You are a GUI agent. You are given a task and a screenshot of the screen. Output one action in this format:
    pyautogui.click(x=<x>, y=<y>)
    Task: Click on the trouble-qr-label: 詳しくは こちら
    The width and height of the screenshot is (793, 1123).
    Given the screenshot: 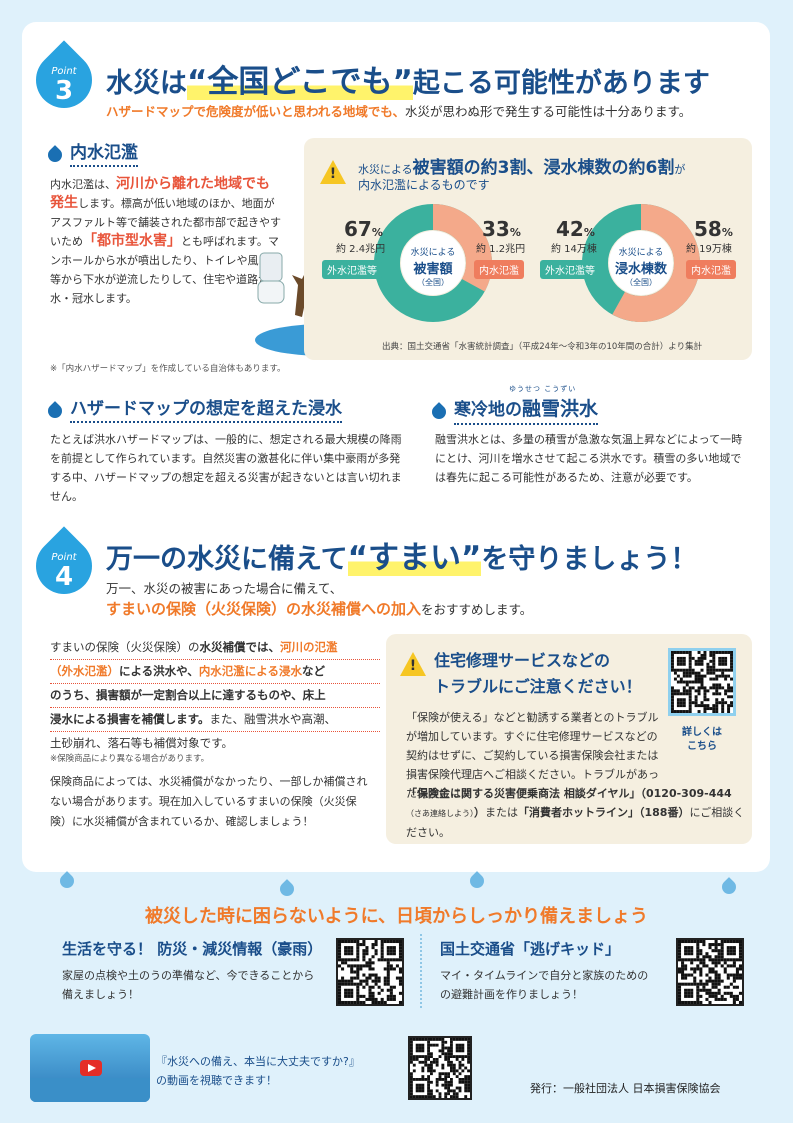 What is the action you would take?
    pyautogui.click(x=702, y=739)
    